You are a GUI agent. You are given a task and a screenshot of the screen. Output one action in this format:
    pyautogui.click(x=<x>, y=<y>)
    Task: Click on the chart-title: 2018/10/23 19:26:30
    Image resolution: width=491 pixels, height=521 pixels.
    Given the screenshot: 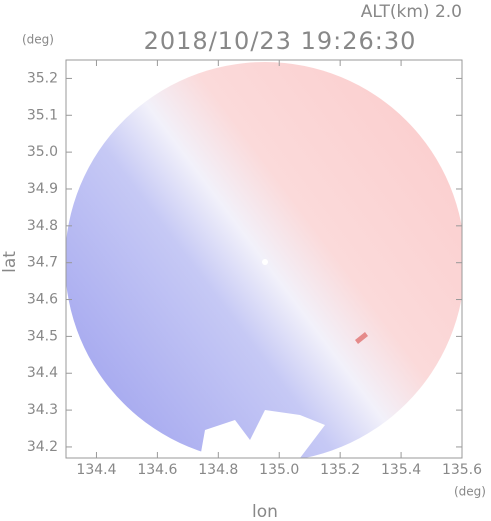 What is the action you would take?
    pyautogui.click(x=280, y=41)
    